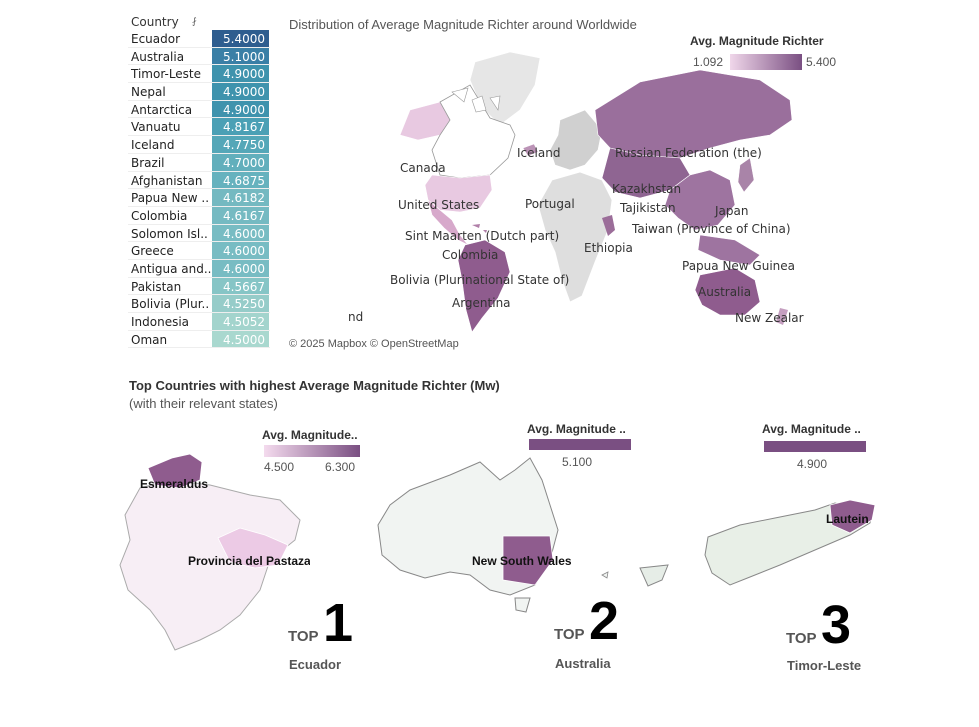 This screenshot has width=979, height=727. Describe the element at coordinates (746, 175) in the screenshot. I see `japan-shape` at that location.